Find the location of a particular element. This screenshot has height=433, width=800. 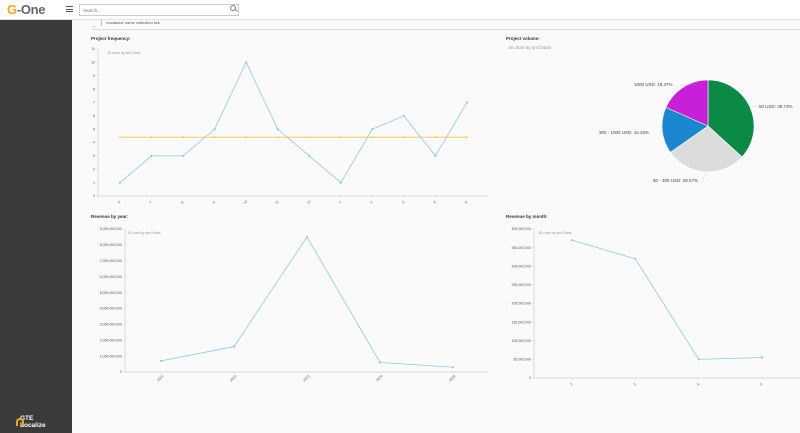

menu-icon is located at coordinates (69, 9).